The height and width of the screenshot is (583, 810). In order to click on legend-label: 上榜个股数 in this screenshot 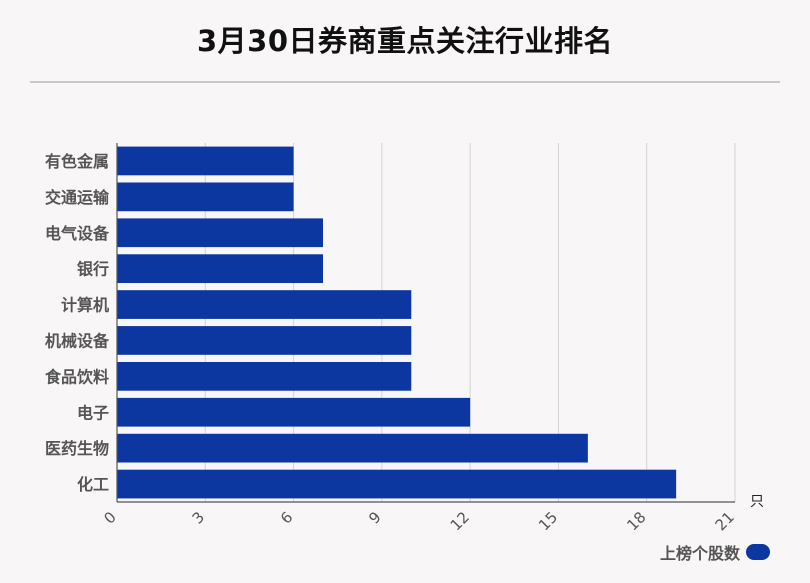, I will do `click(699, 553)`.